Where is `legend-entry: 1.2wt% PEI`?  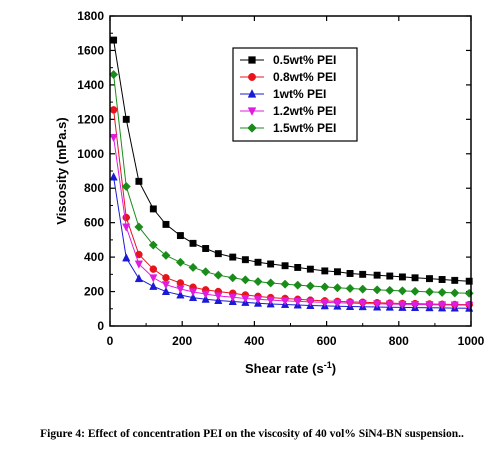 legend-entry: 1.2wt% PEI is located at coordinates (288, 111).